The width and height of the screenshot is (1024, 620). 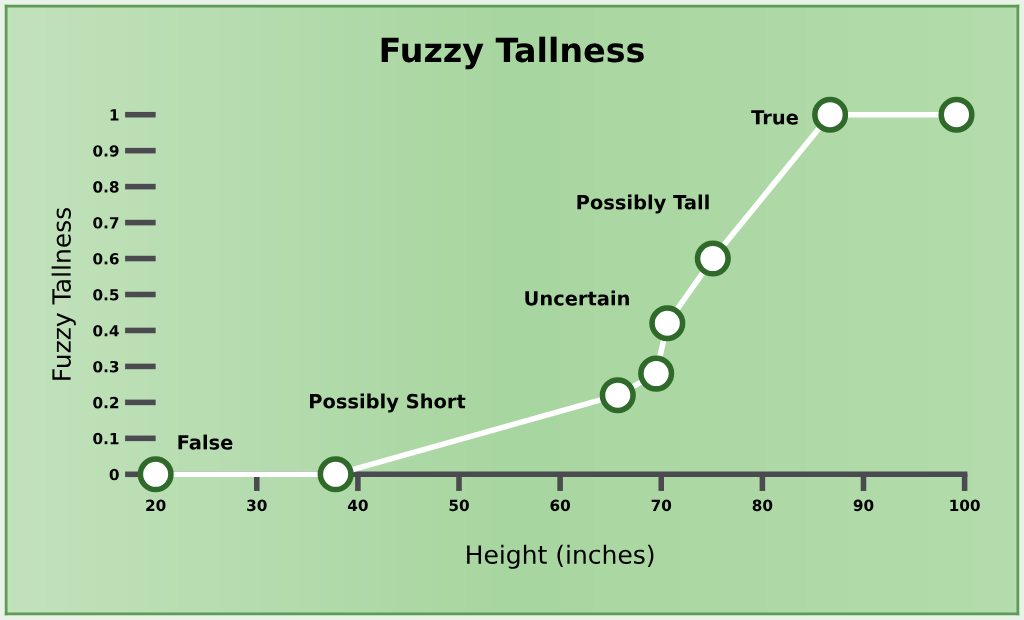 What do you see at coordinates (661, 505) in the screenshot?
I see `x-tick-label: 70` at bounding box center [661, 505].